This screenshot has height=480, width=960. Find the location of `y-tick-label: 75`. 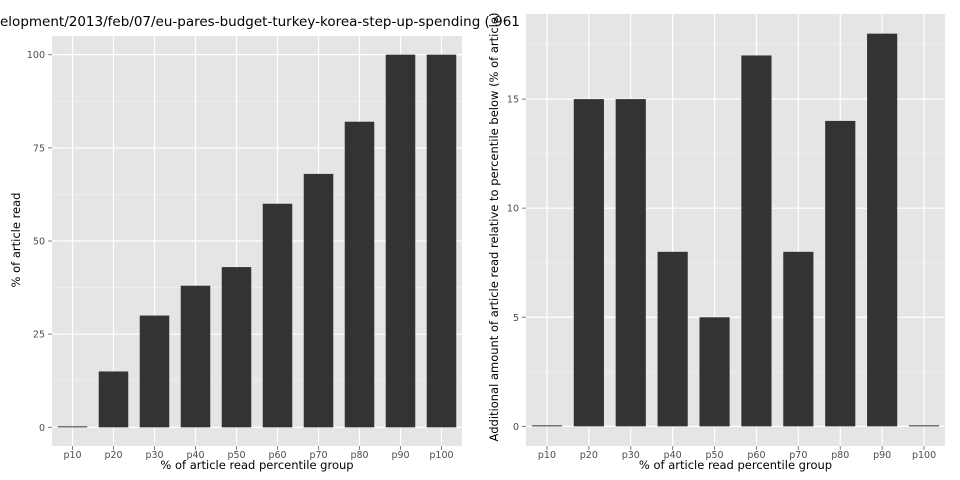

y-tick-label: 75 is located at coordinates (39, 148).